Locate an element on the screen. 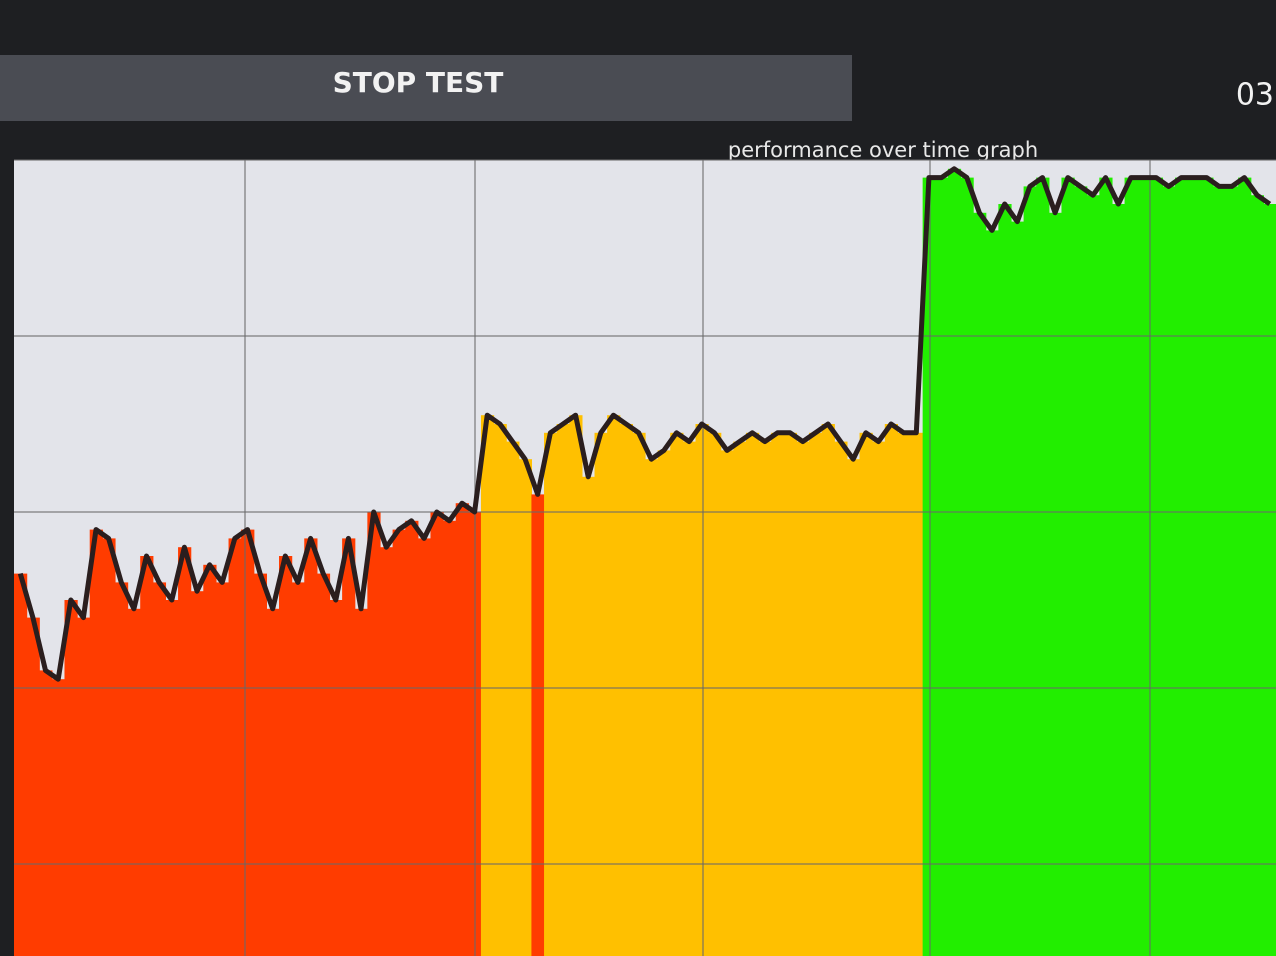 The height and width of the screenshot is (956, 1276). button-label: STOP TEST is located at coordinates (418, 82).